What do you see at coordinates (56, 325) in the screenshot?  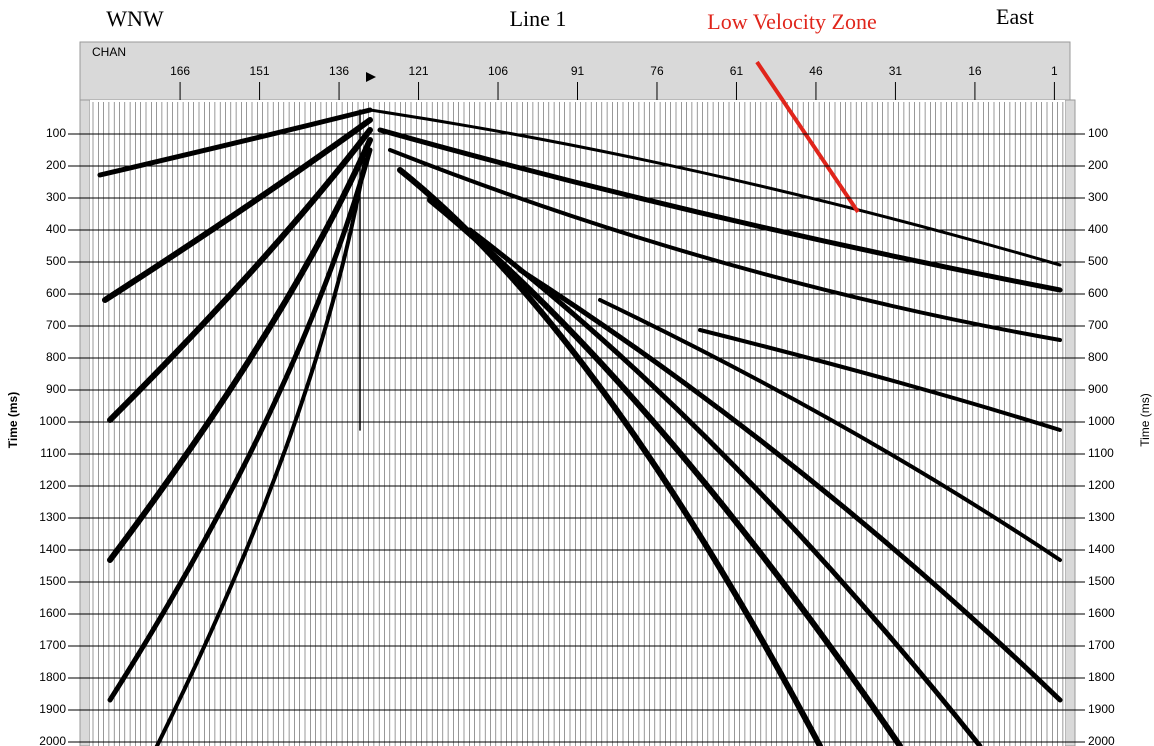 I see `y-tick-label: 700` at bounding box center [56, 325].